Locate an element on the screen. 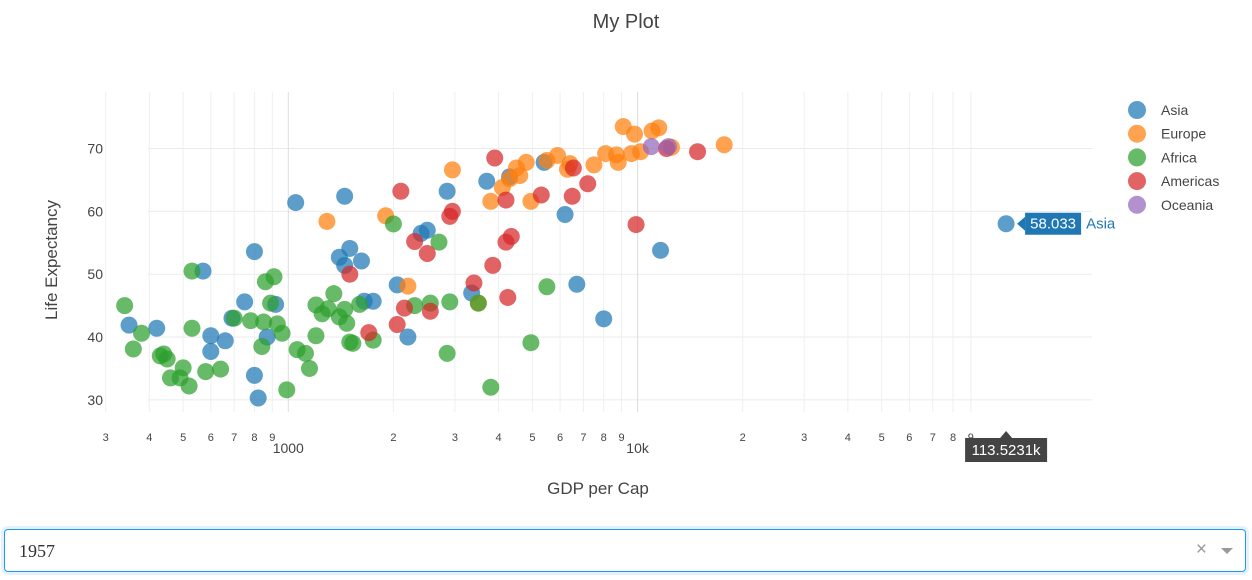  series-oceania is located at coordinates (659, 147).